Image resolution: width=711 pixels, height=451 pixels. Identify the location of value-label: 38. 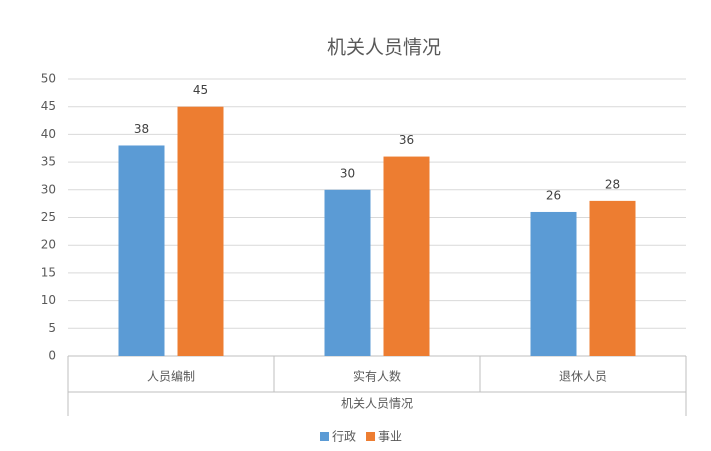
(141, 129).